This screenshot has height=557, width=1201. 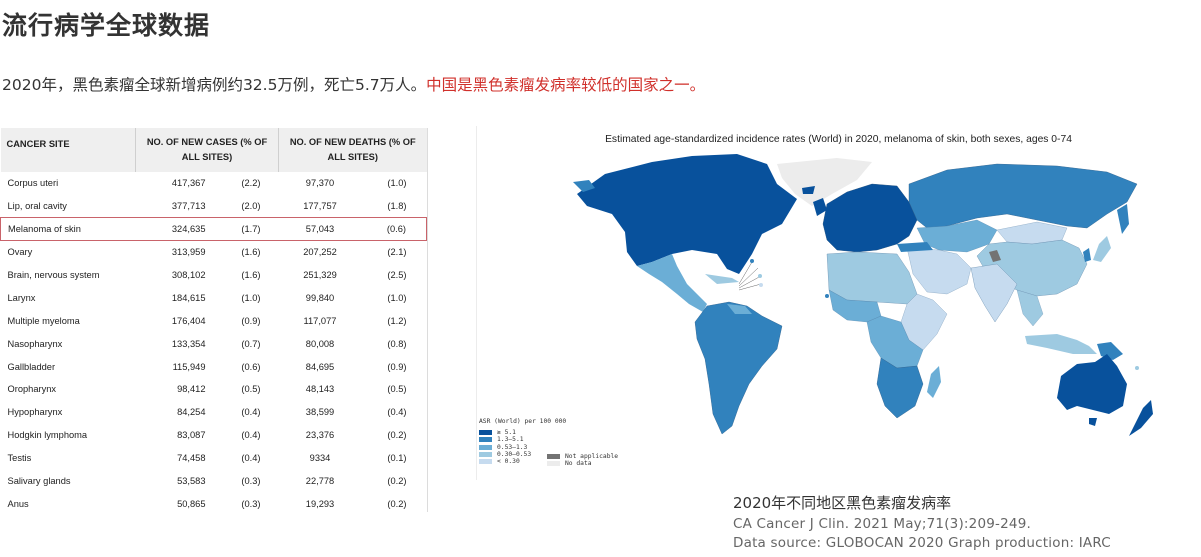 I want to click on cell-new-cases: 50,865, so click(x=191, y=503).